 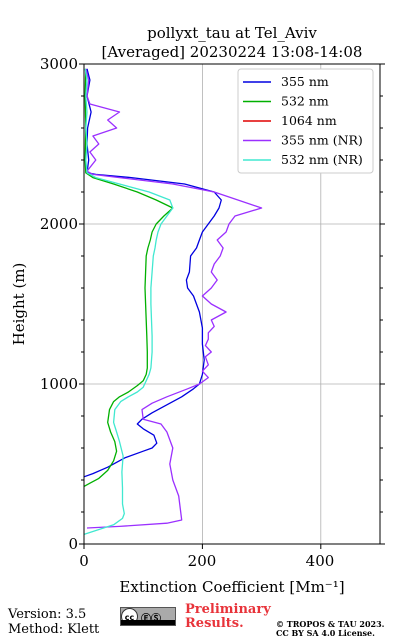 What do you see at coordinates (59, 384) in the screenshot?
I see `y-tick-label-1000: 1000` at bounding box center [59, 384].